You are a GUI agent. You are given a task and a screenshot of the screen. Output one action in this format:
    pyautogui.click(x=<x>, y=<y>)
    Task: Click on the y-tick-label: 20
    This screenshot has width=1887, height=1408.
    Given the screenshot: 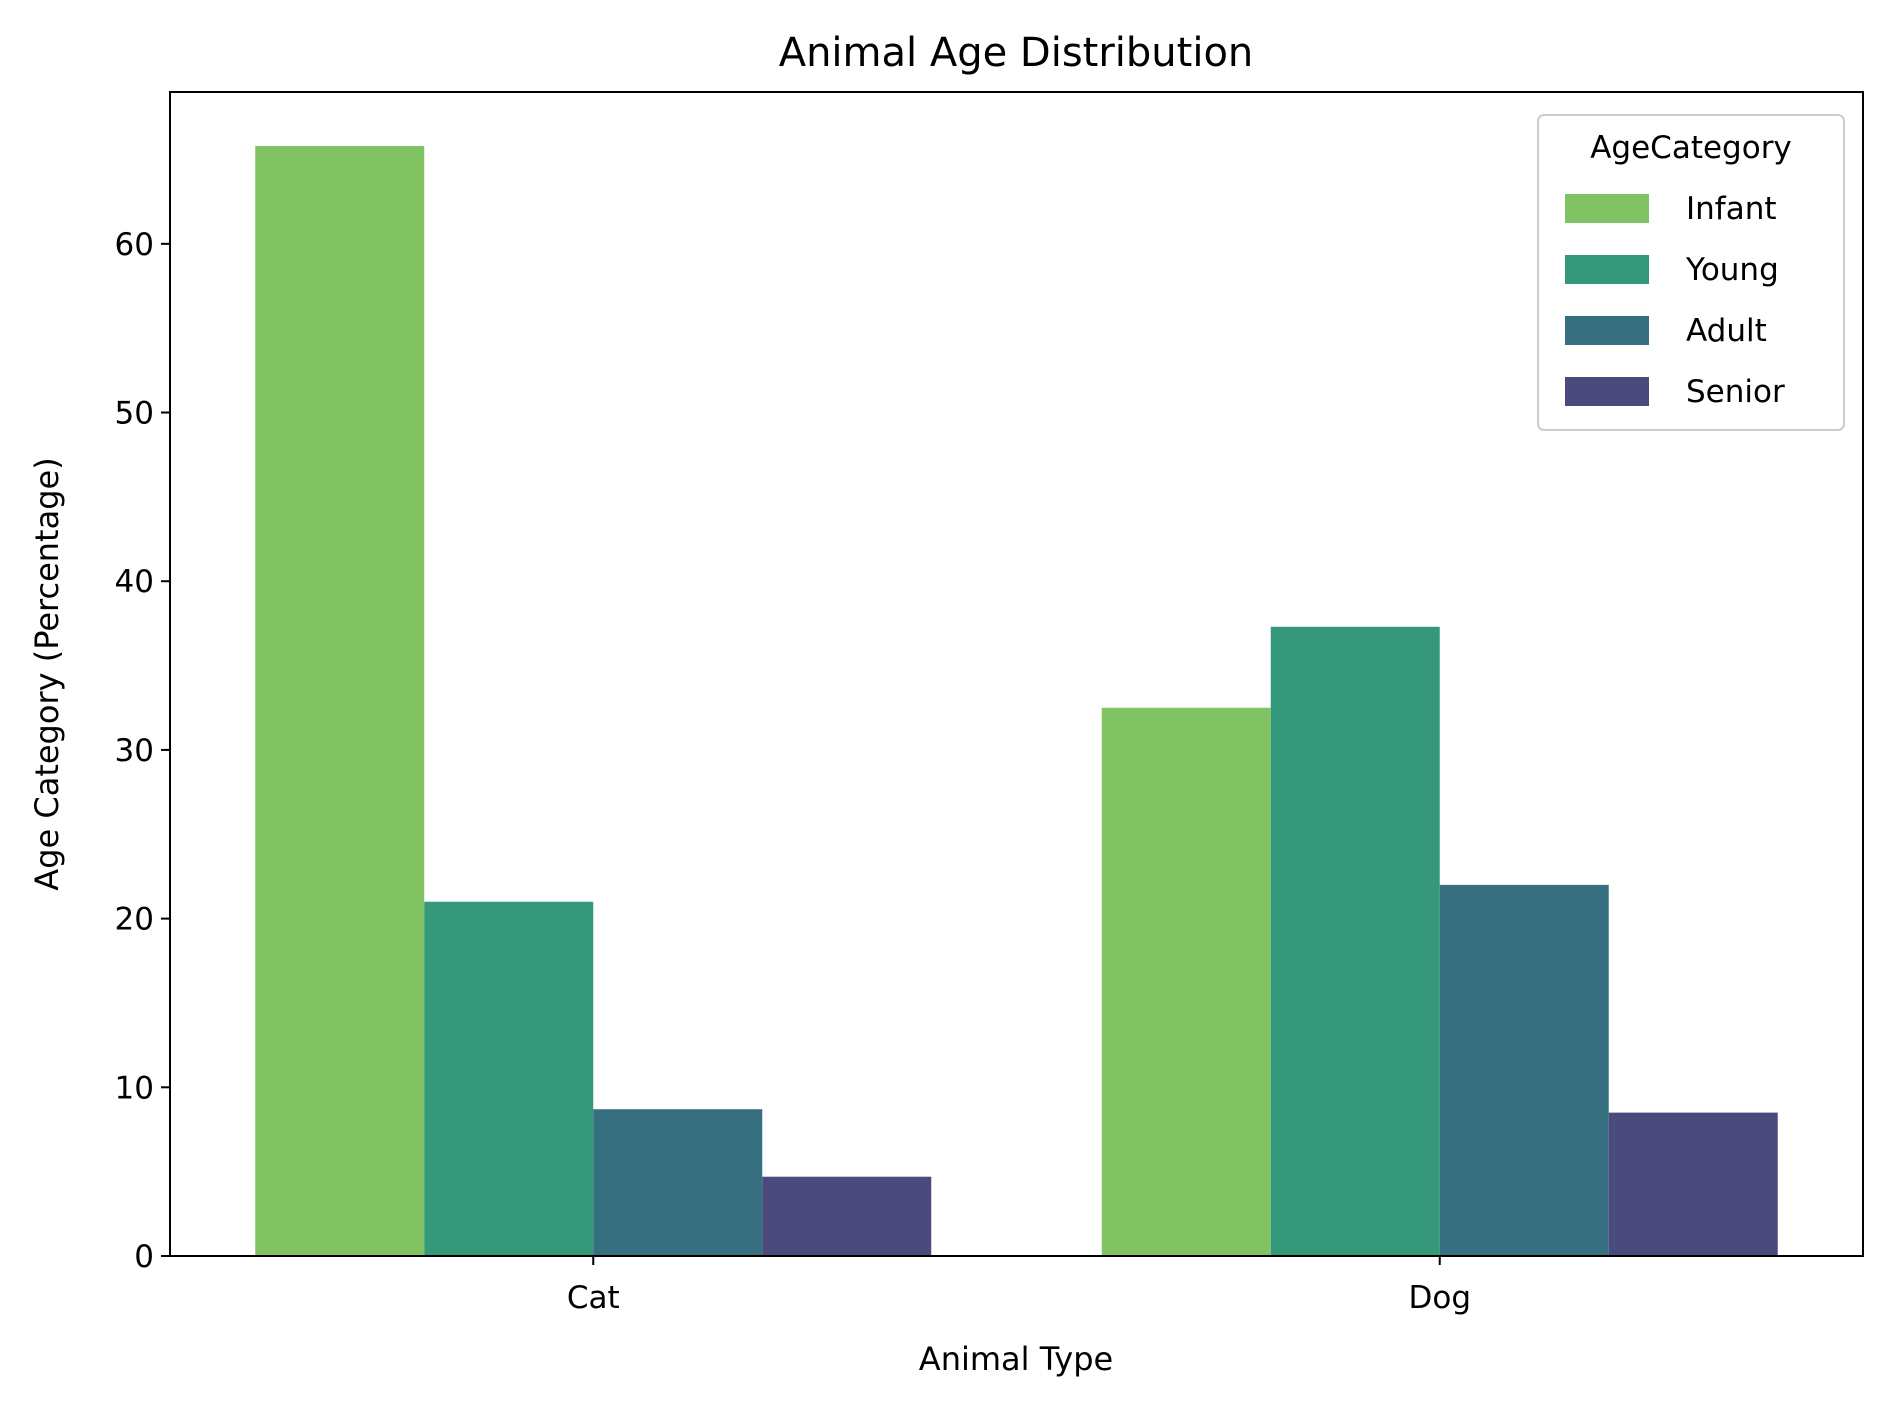 What is the action you would take?
    pyautogui.click(x=134, y=920)
    